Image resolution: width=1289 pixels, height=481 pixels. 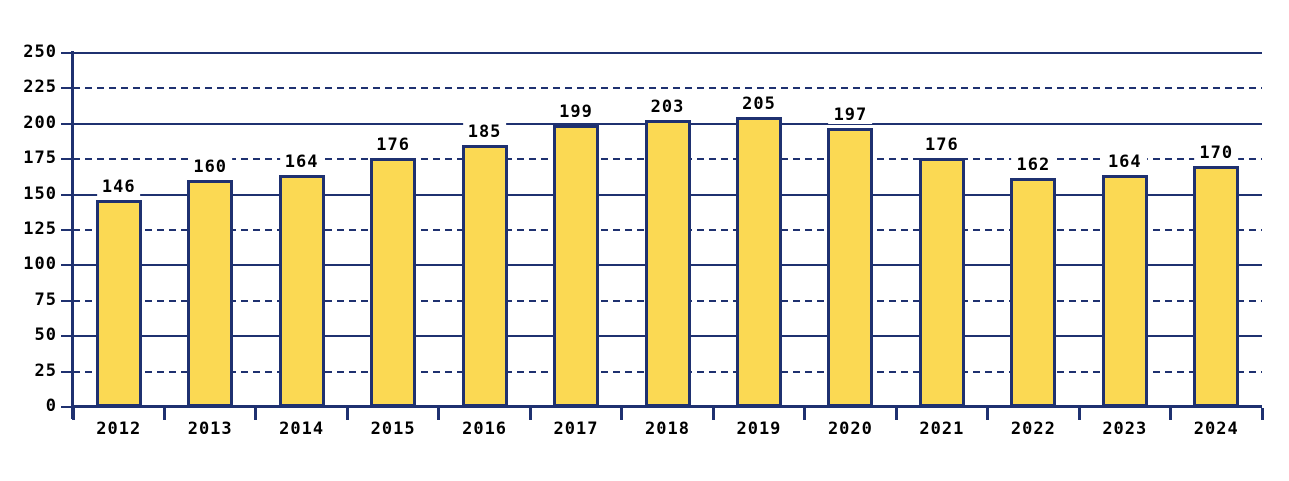 What do you see at coordinates (45, 370) in the screenshot?
I see `y-axis-tick-label: 25` at bounding box center [45, 370].